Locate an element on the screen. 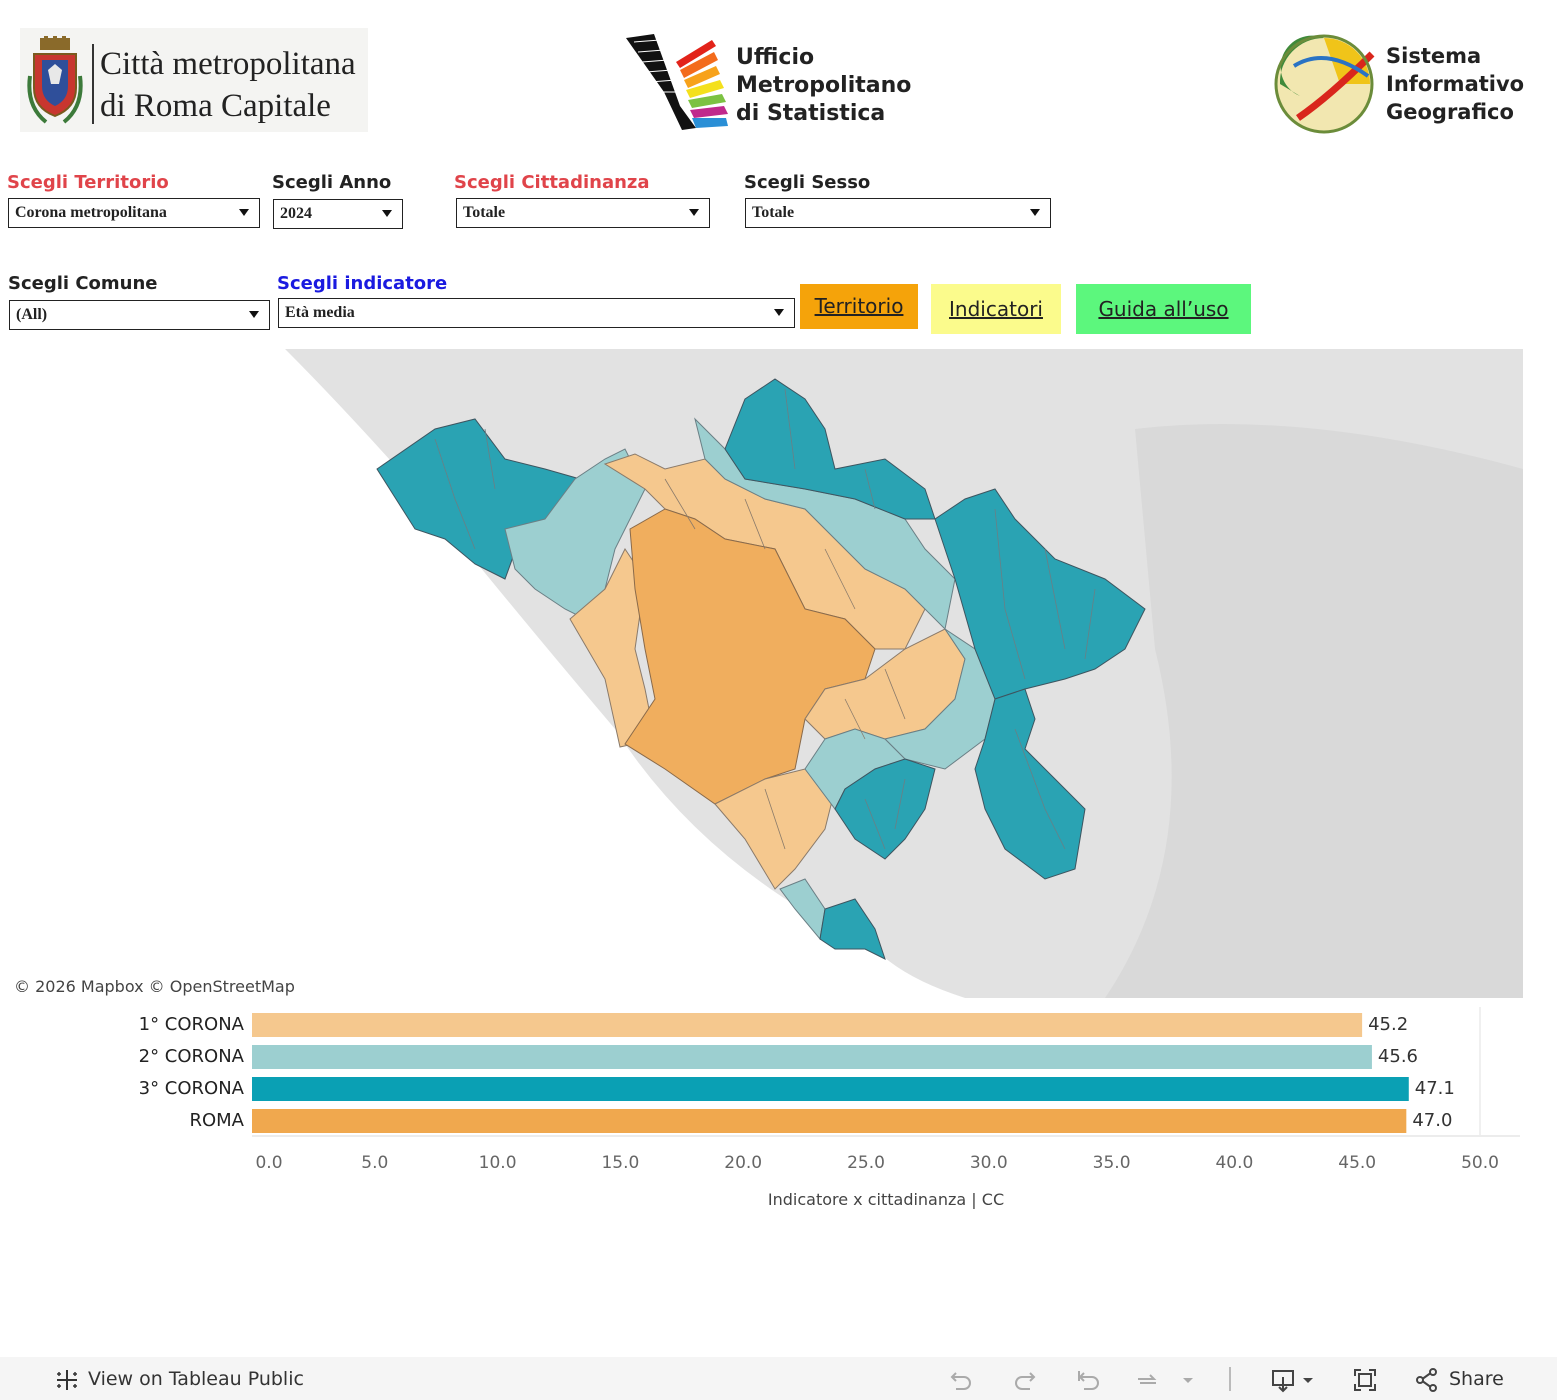  x-tick-label: 30.0 is located at coordinates (988, 1163).